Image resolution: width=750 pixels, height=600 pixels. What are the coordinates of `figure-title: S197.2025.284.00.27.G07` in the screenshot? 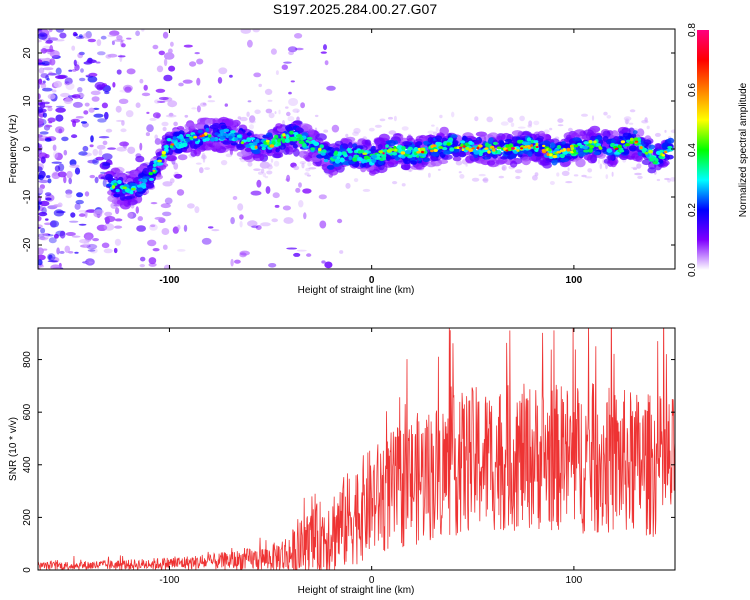 It's located at (355, 9).